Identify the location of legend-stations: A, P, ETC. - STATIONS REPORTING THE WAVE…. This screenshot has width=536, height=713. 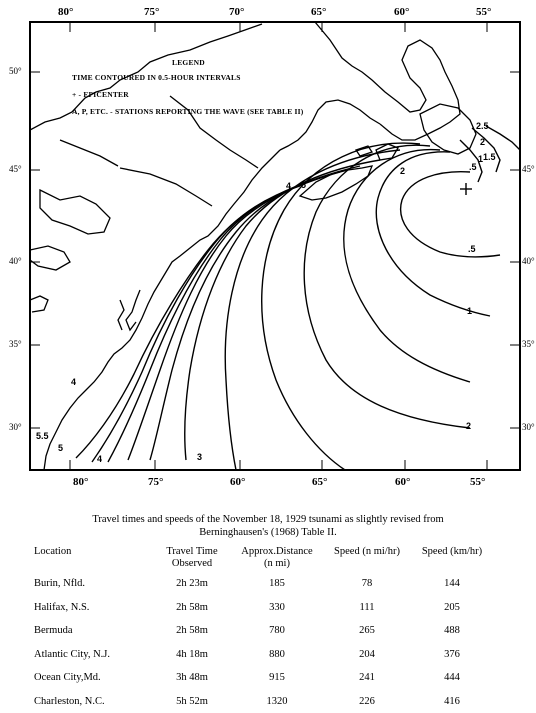
(187, 111).